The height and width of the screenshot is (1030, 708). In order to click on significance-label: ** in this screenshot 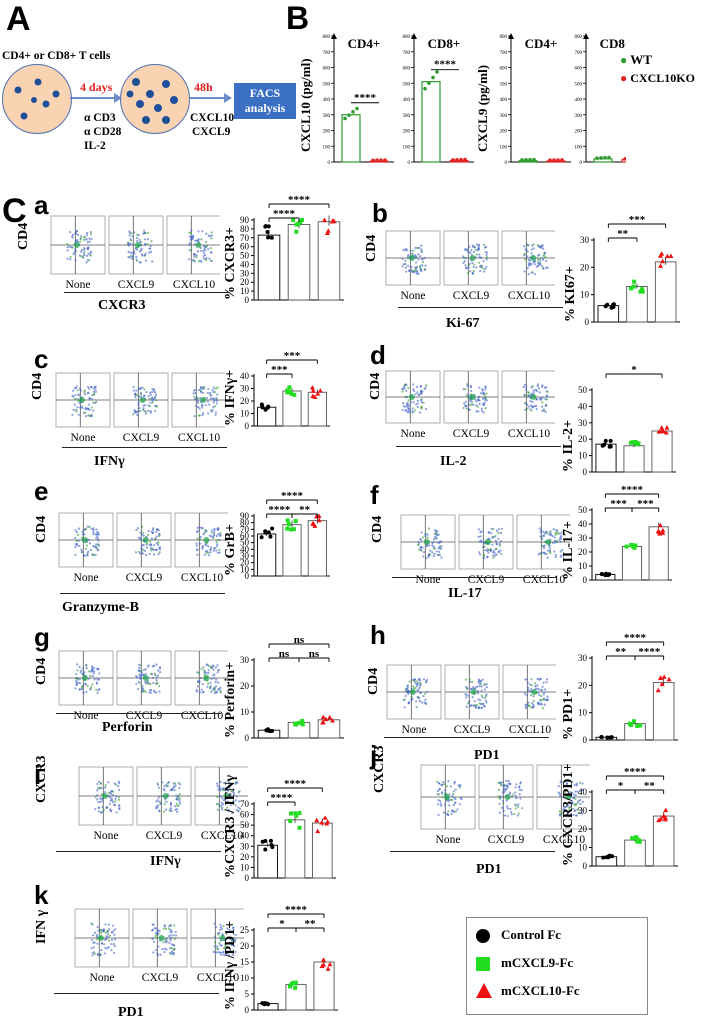, I will do `click(621, 652)`.